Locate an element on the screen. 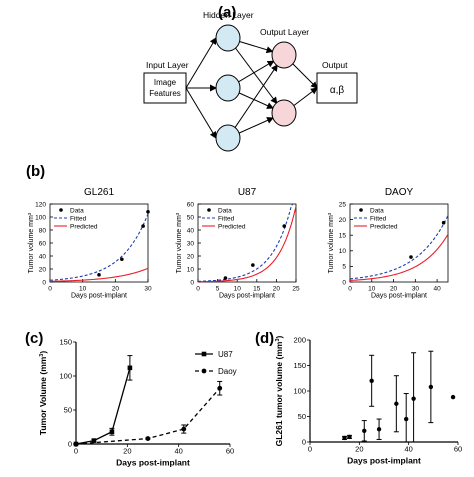 This screenshot has width=474, height=477. output-layer-label: Output Layer is located at coordinates (284, 32).